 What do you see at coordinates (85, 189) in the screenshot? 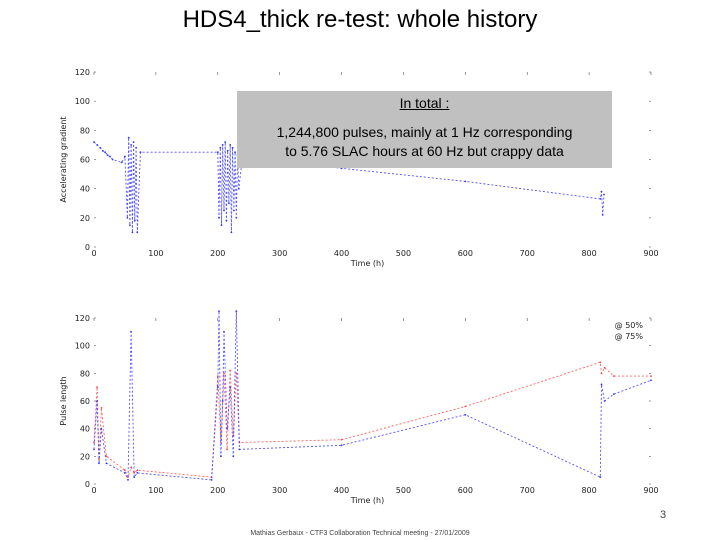
I see `y-tick-label: 40` at bounding box center [85, 189].